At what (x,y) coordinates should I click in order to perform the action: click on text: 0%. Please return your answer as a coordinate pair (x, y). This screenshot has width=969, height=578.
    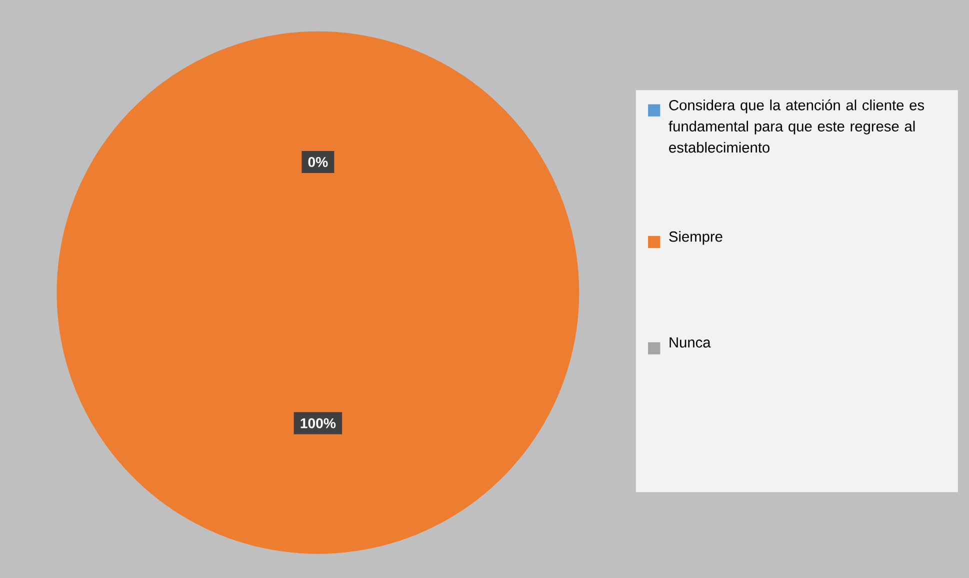
    Looking at the image, I should click on (318, 161).